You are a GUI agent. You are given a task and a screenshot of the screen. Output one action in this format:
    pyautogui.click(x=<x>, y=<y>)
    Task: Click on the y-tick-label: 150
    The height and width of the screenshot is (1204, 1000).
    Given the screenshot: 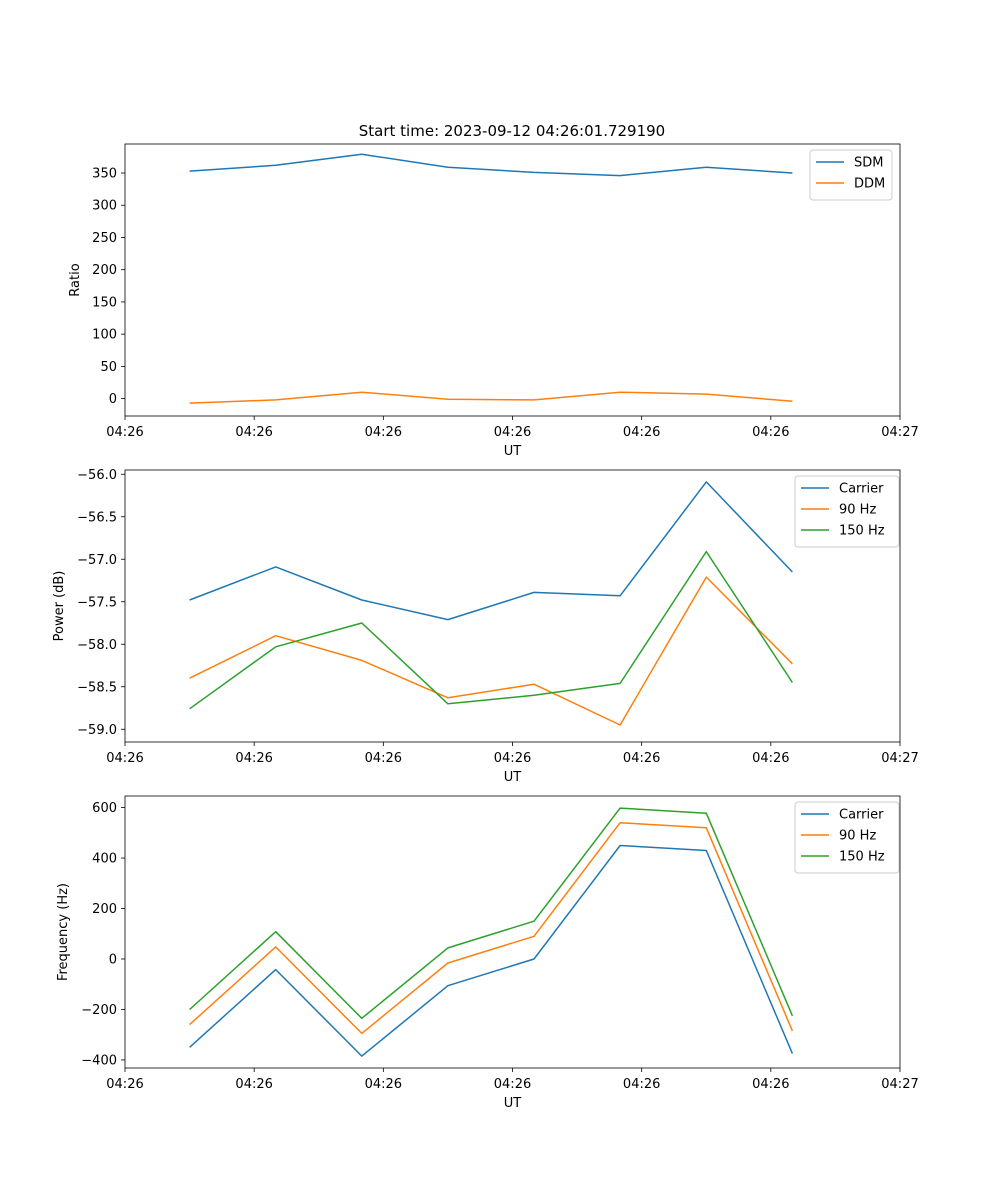 What is the action you would take?
    pyautogui.click(x=104, y=302)
    